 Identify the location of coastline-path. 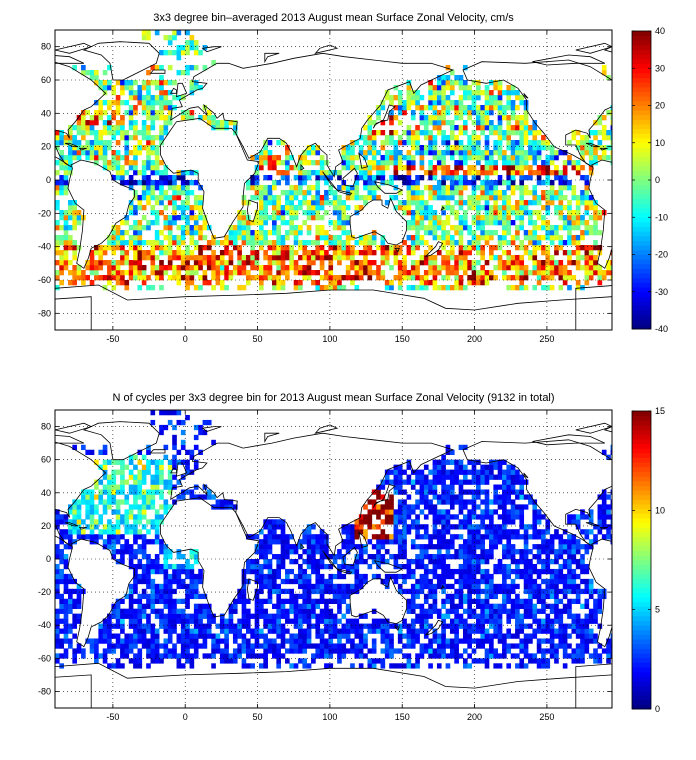
(157, 71).